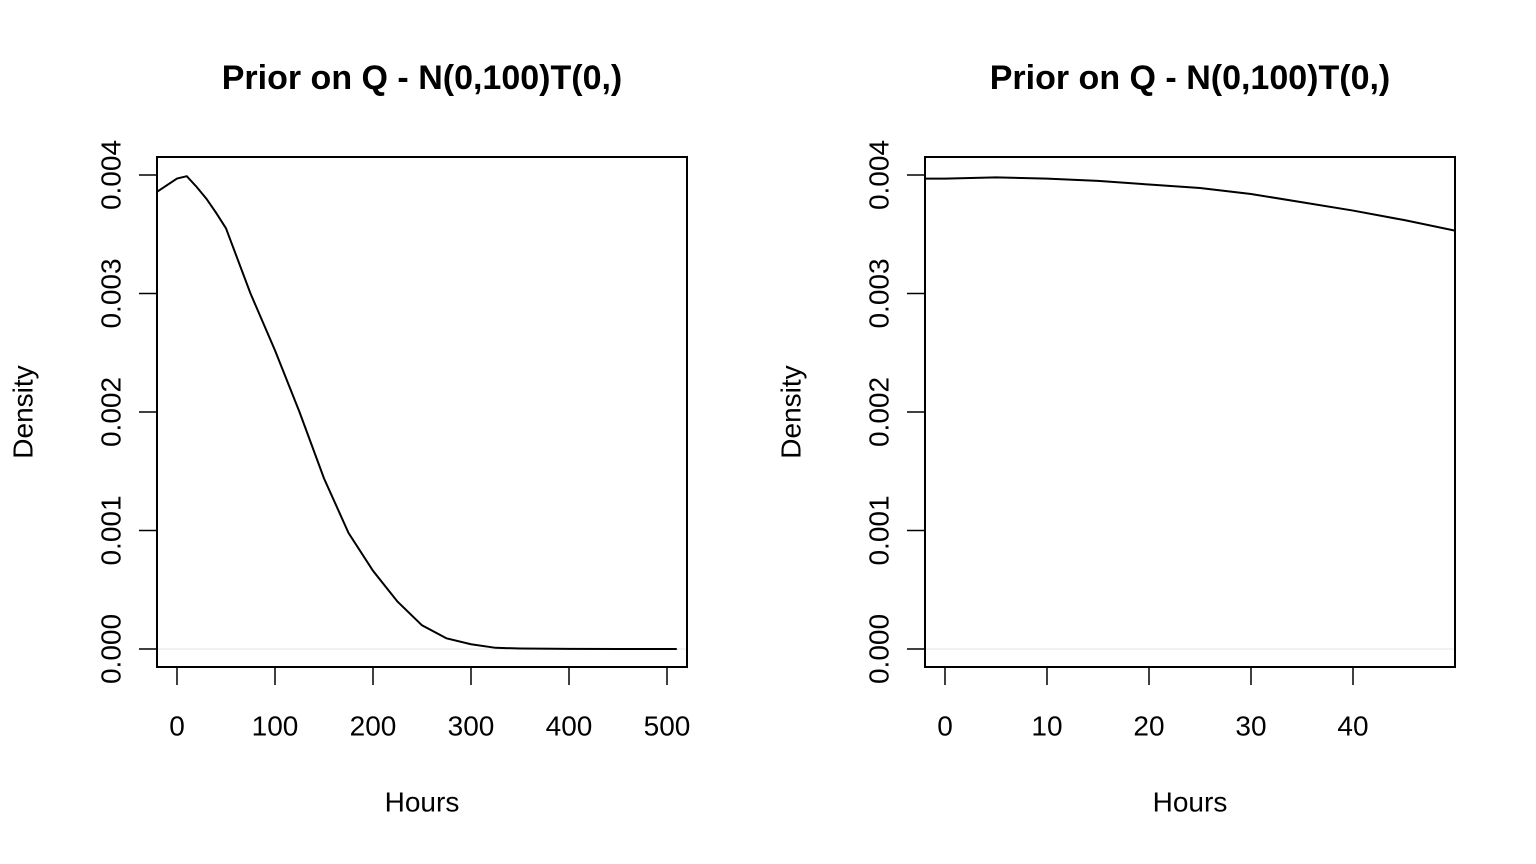  What do you see at coordinates (373, 725) in the screenshot?
I see `x-tick-label: 200` at bounding box center [373, 725].